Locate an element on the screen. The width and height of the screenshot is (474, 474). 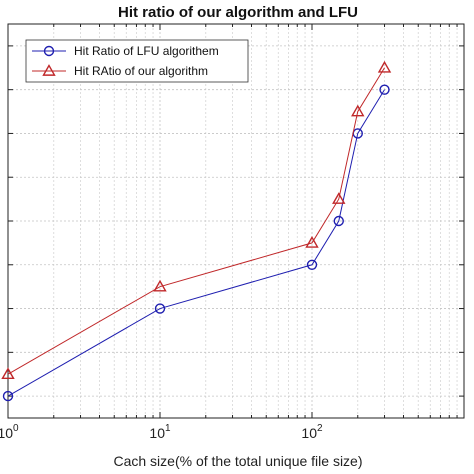
x-tick-label: 10⁰ is located at coordinates (9, 432).